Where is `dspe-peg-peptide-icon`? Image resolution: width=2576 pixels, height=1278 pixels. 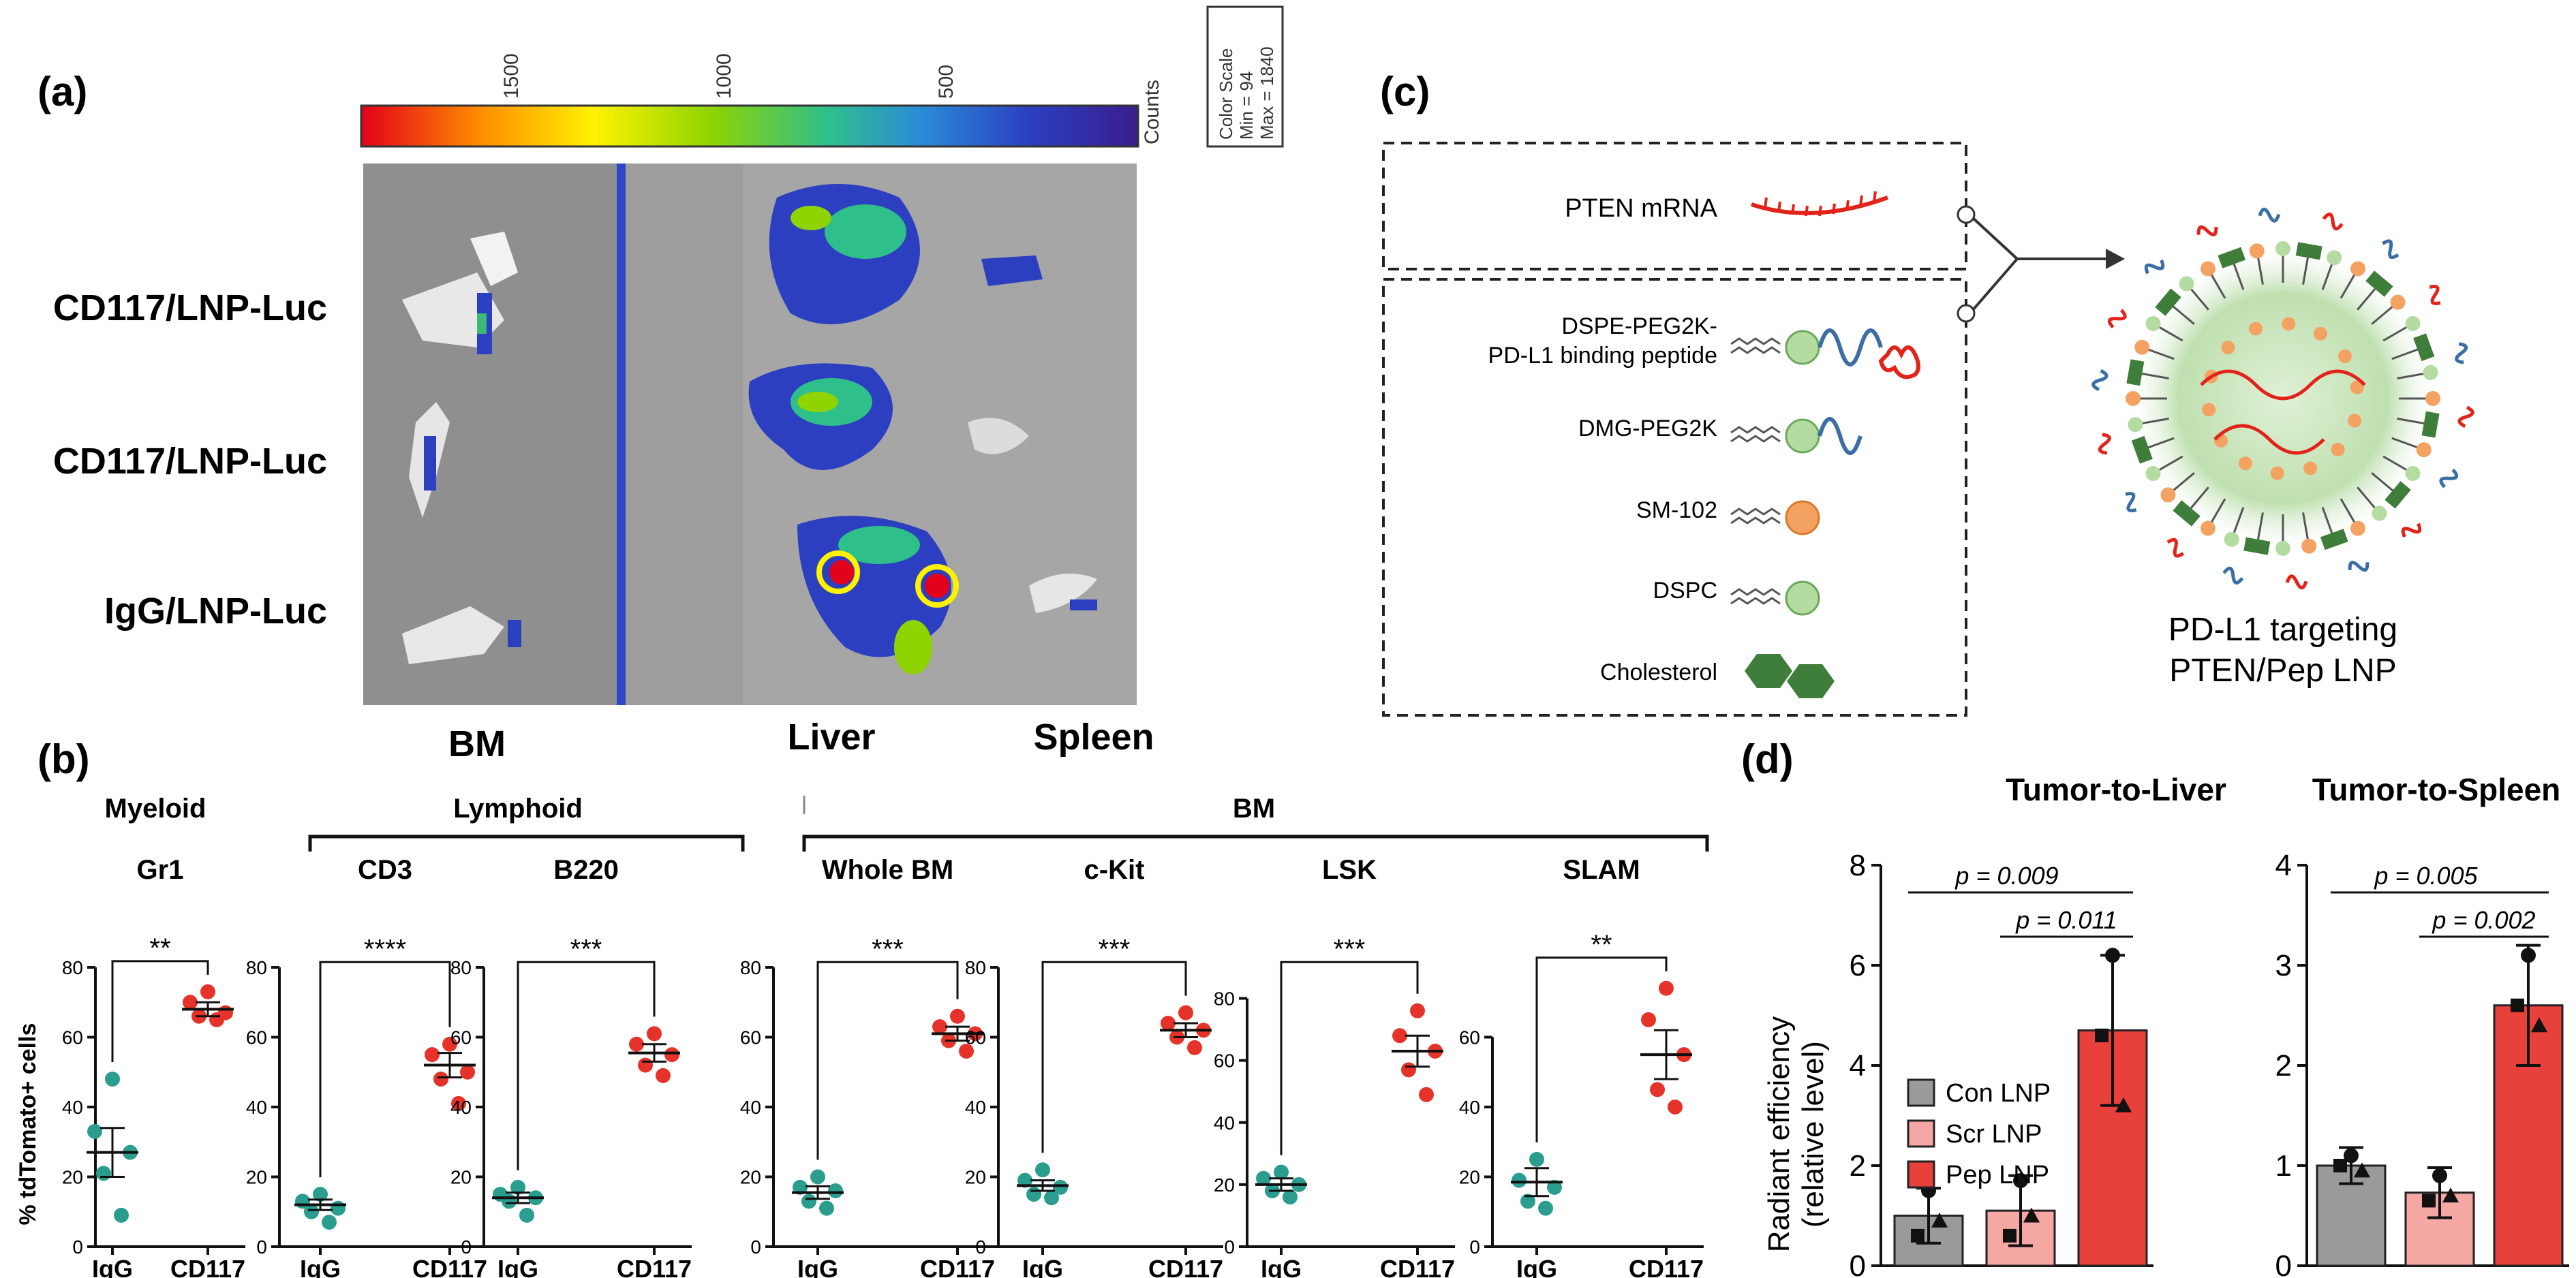 dspe-peg-peptide-icon is located at coordinates (1825, 353).